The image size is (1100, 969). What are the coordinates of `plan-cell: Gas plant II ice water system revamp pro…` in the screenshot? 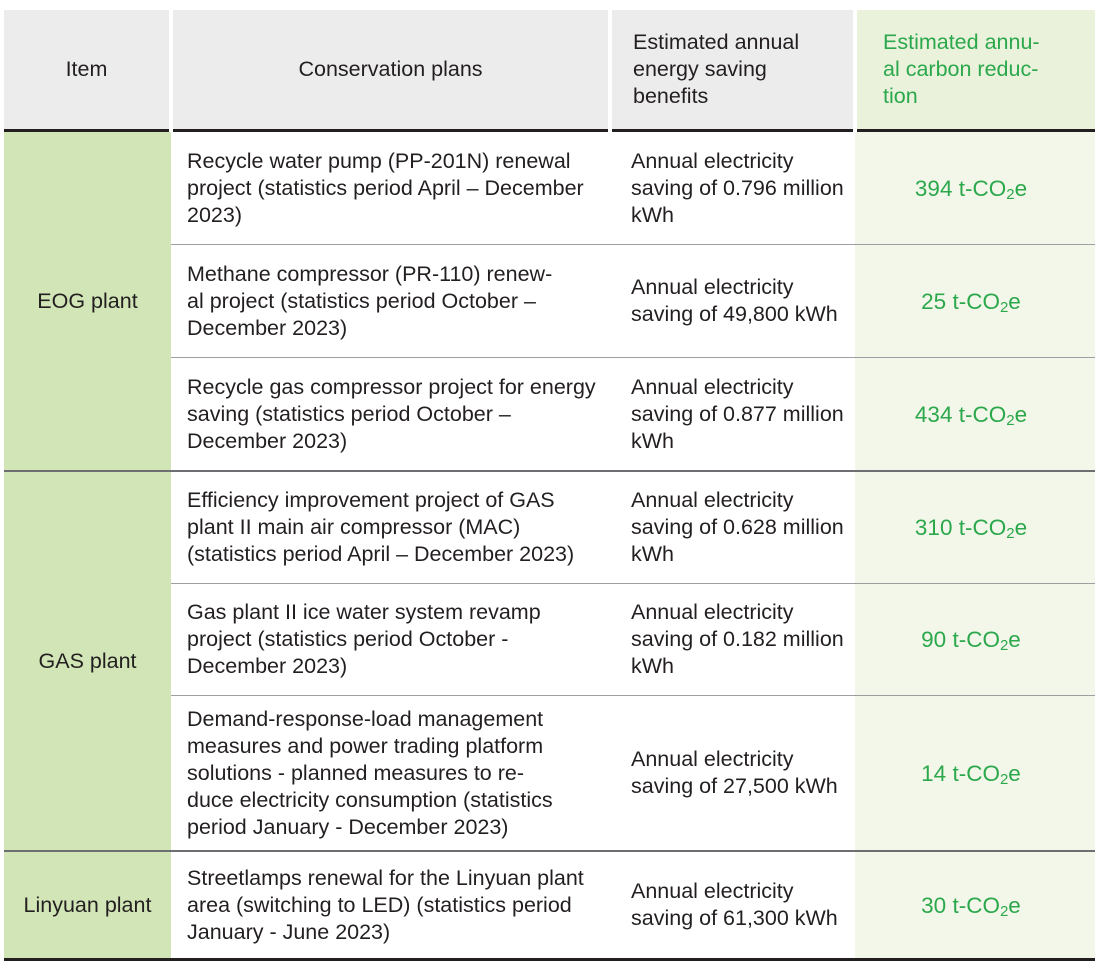 It's located at (390, 639).